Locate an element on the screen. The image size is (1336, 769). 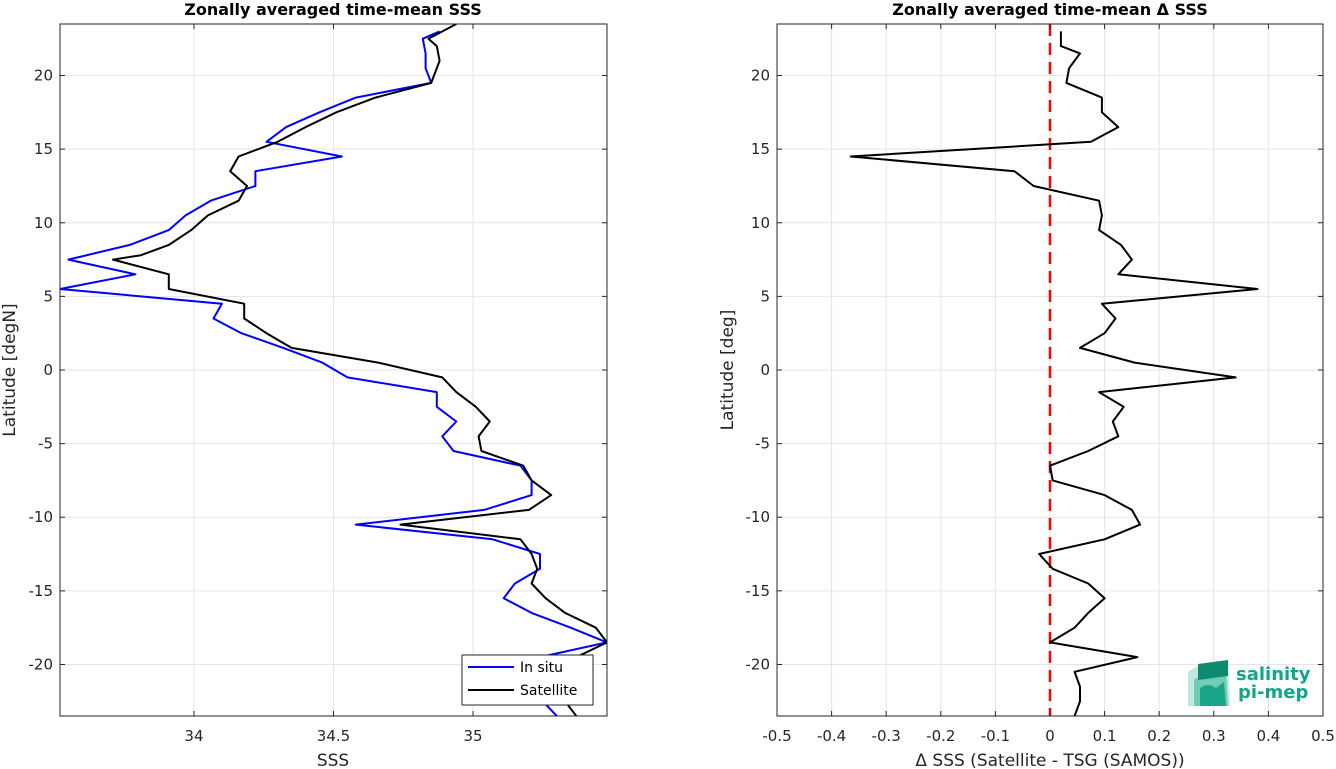
x-tick-label: -0.4 is located at coordinates (831, 736).